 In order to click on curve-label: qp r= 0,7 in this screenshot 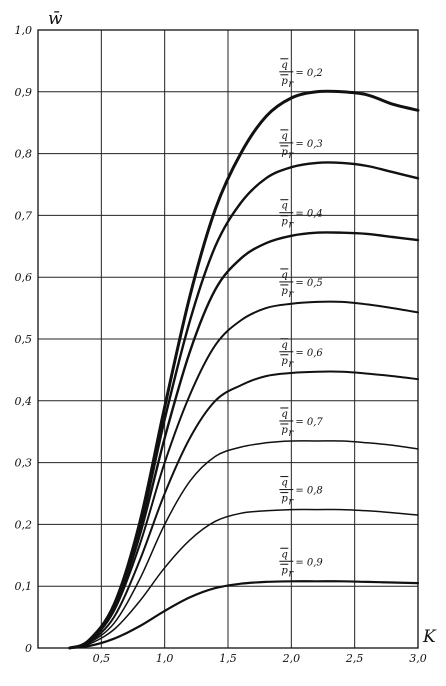, I will do `click(301, 423)`.